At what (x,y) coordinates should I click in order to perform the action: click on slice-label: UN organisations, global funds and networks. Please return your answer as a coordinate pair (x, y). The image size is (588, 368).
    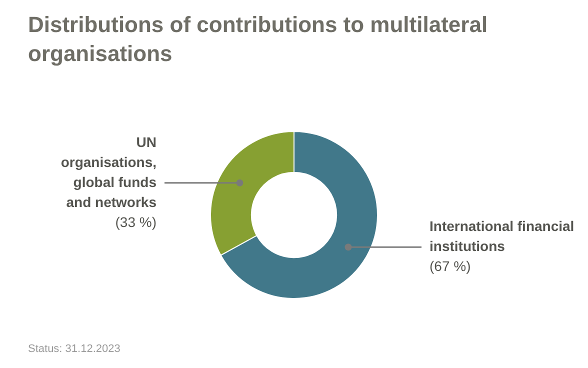
    Looking at the image, I should click on (108, 172).